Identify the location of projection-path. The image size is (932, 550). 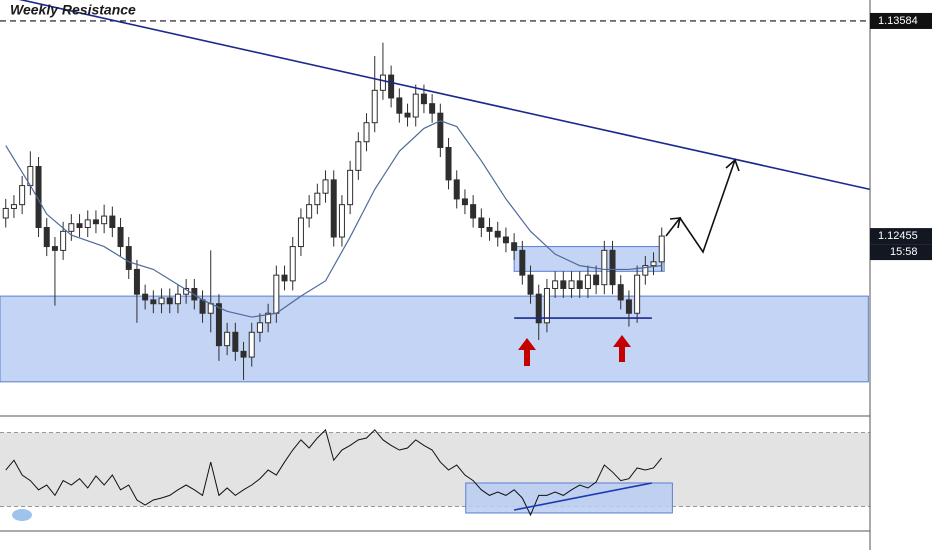
(700, 206).